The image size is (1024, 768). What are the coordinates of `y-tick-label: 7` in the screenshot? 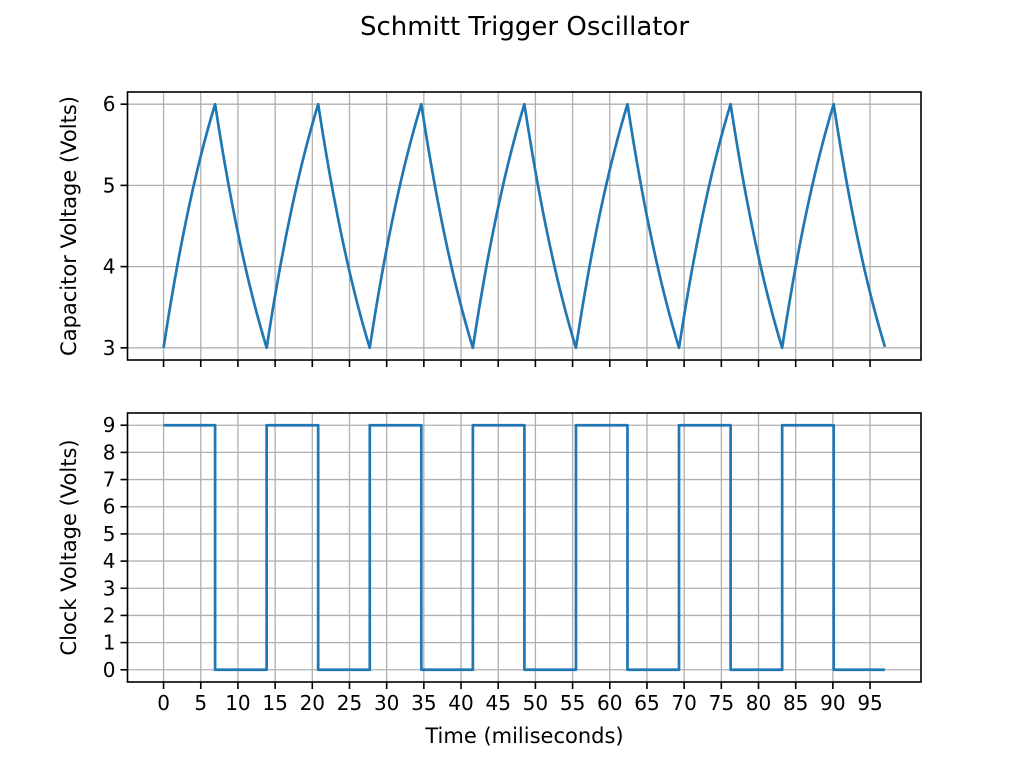 It's located at (109, 480).